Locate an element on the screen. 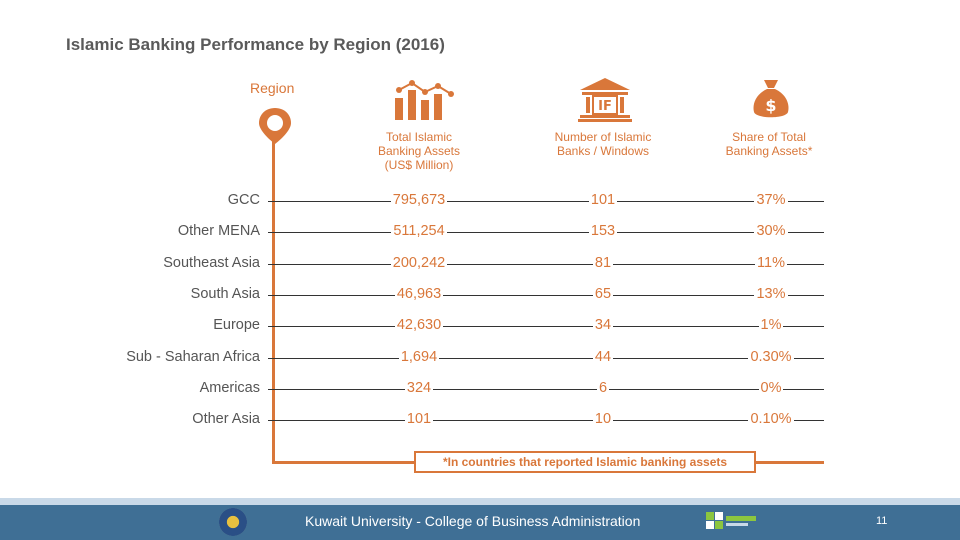 This screenshot has width=960, height=540. cell-banks: 10 is located at coordinates (603, 419).